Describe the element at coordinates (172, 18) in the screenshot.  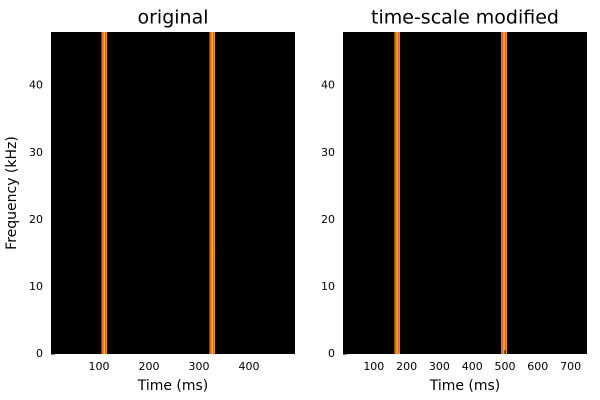
I see `chart-title: original` at that location.